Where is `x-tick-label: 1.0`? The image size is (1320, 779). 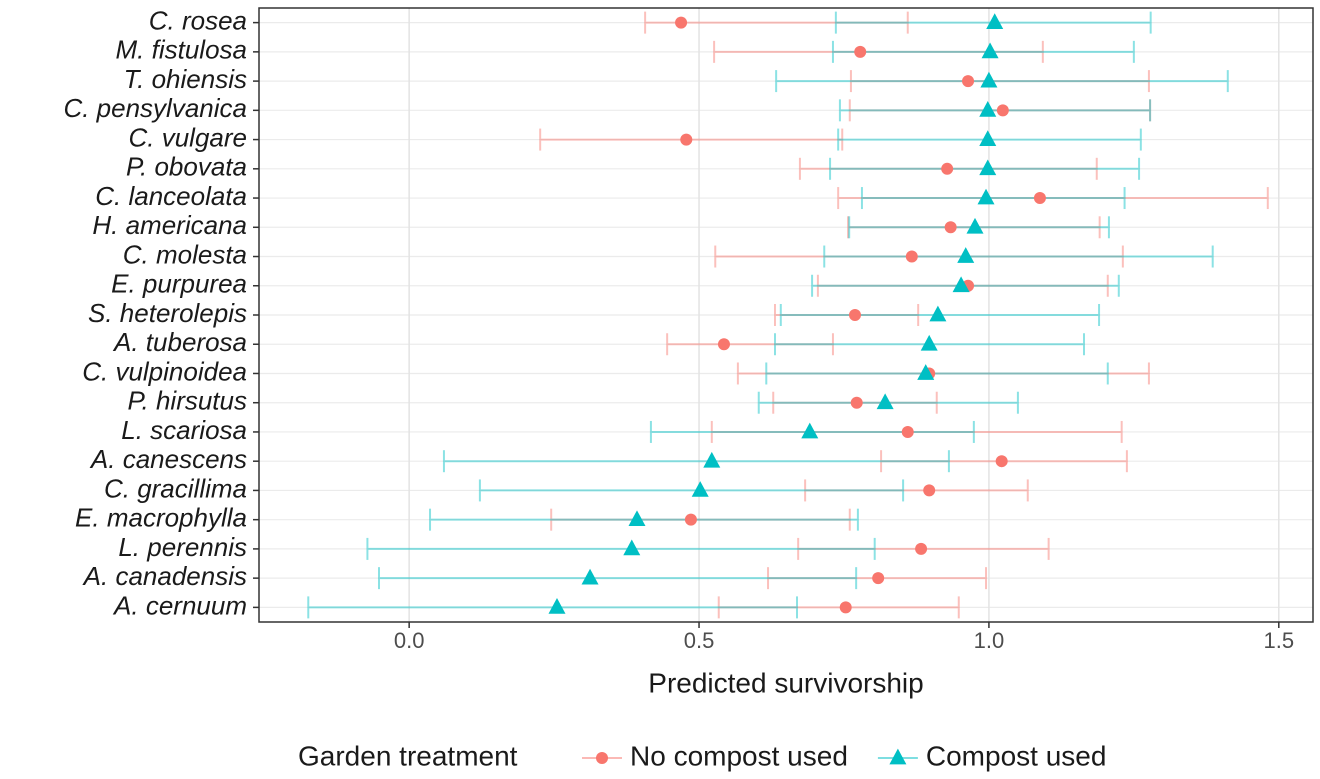 x-tick-label: 1.0 is located at coordinates (989, 640).